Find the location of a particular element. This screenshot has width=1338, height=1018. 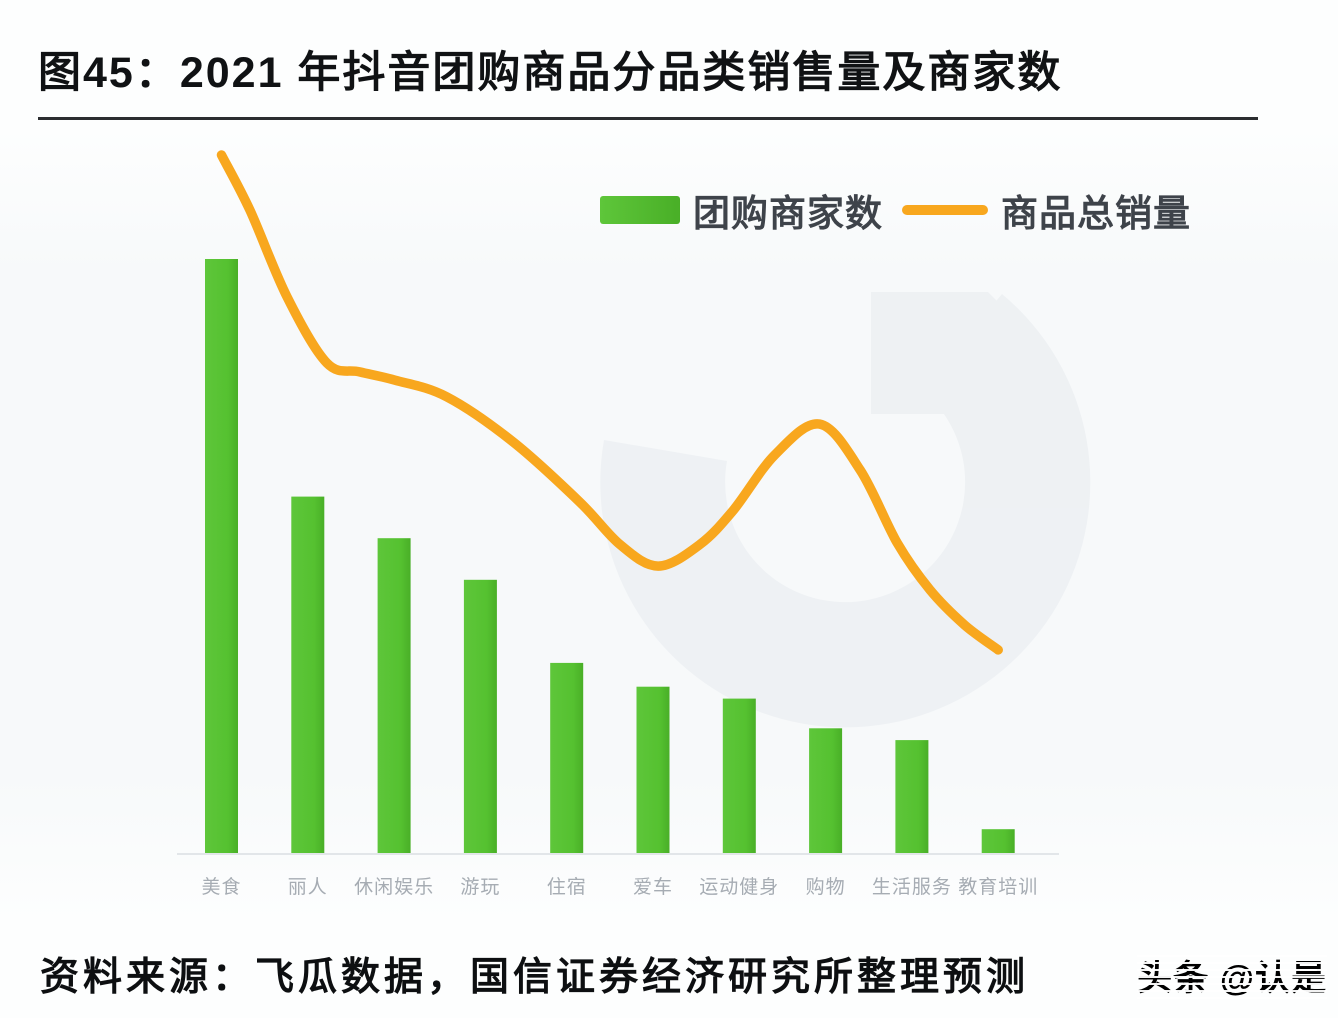

bar-运动健身 is located at coordinates (739, 775).